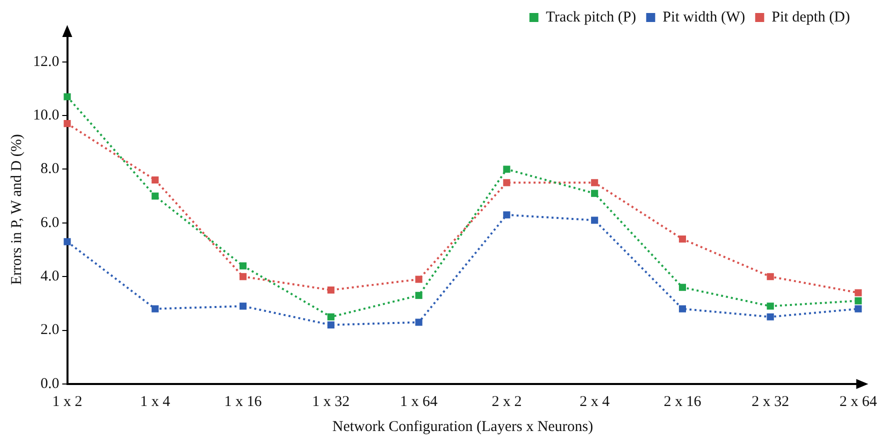 This screenshot has height=444, width=880. Describe the element at coordinates (50, 276) in the screenshot. I see `y-tick-label: 4.0` at that location.